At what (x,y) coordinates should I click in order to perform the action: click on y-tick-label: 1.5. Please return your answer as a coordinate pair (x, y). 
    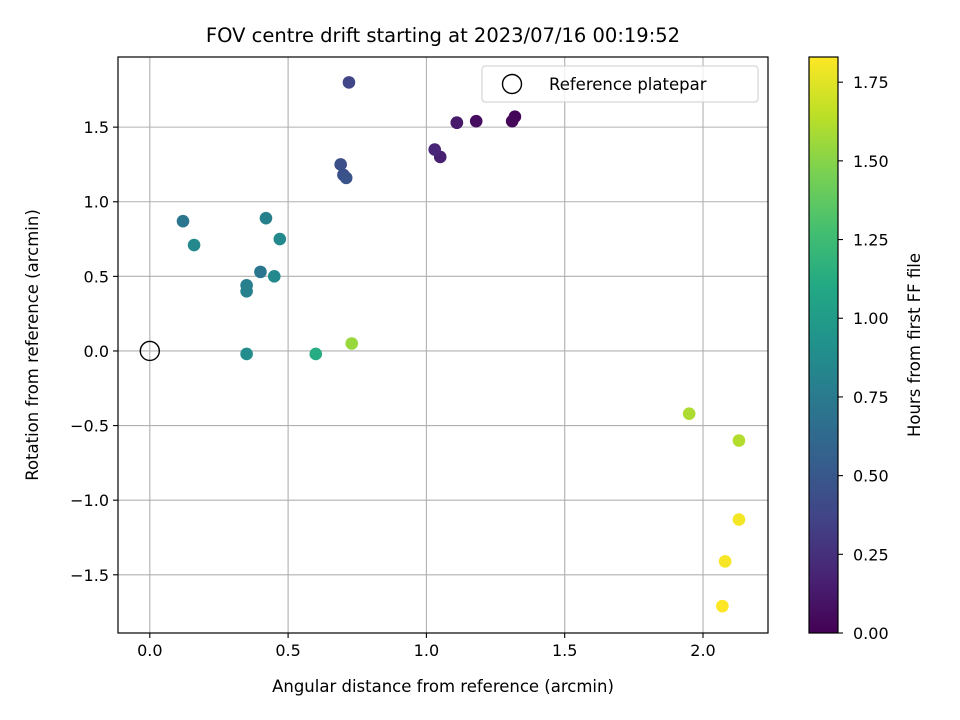
    Looking at the image, I should click on (96, 127).